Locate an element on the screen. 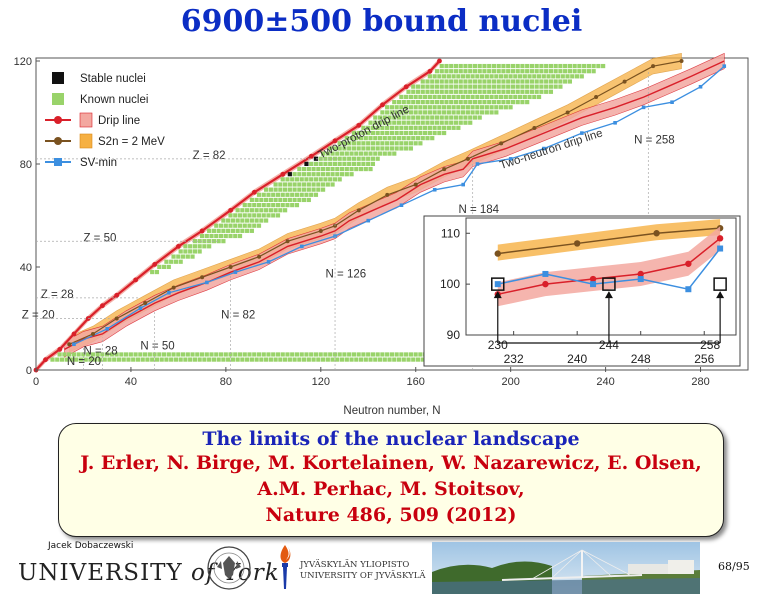 The image size is (763, 597). jyu-torch-icon is located at coordinates (285, 567).